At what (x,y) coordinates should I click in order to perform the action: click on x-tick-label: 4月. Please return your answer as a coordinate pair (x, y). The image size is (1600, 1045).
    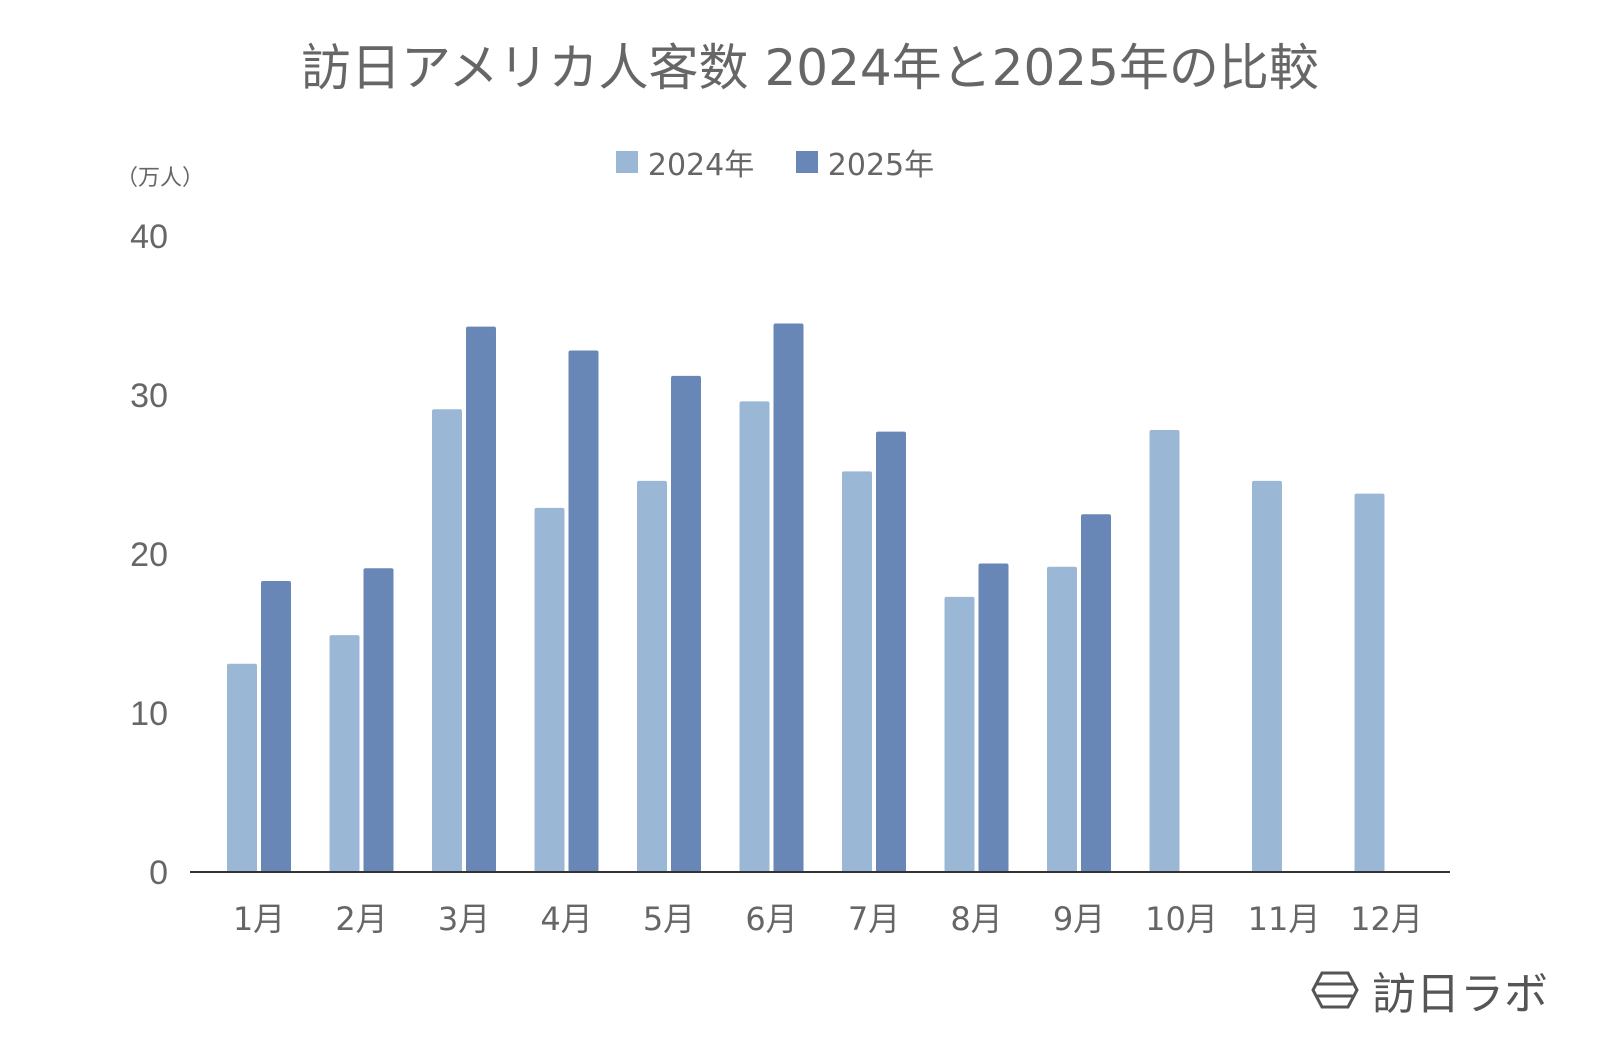
    Looking at the image, I should click on (566, 919).